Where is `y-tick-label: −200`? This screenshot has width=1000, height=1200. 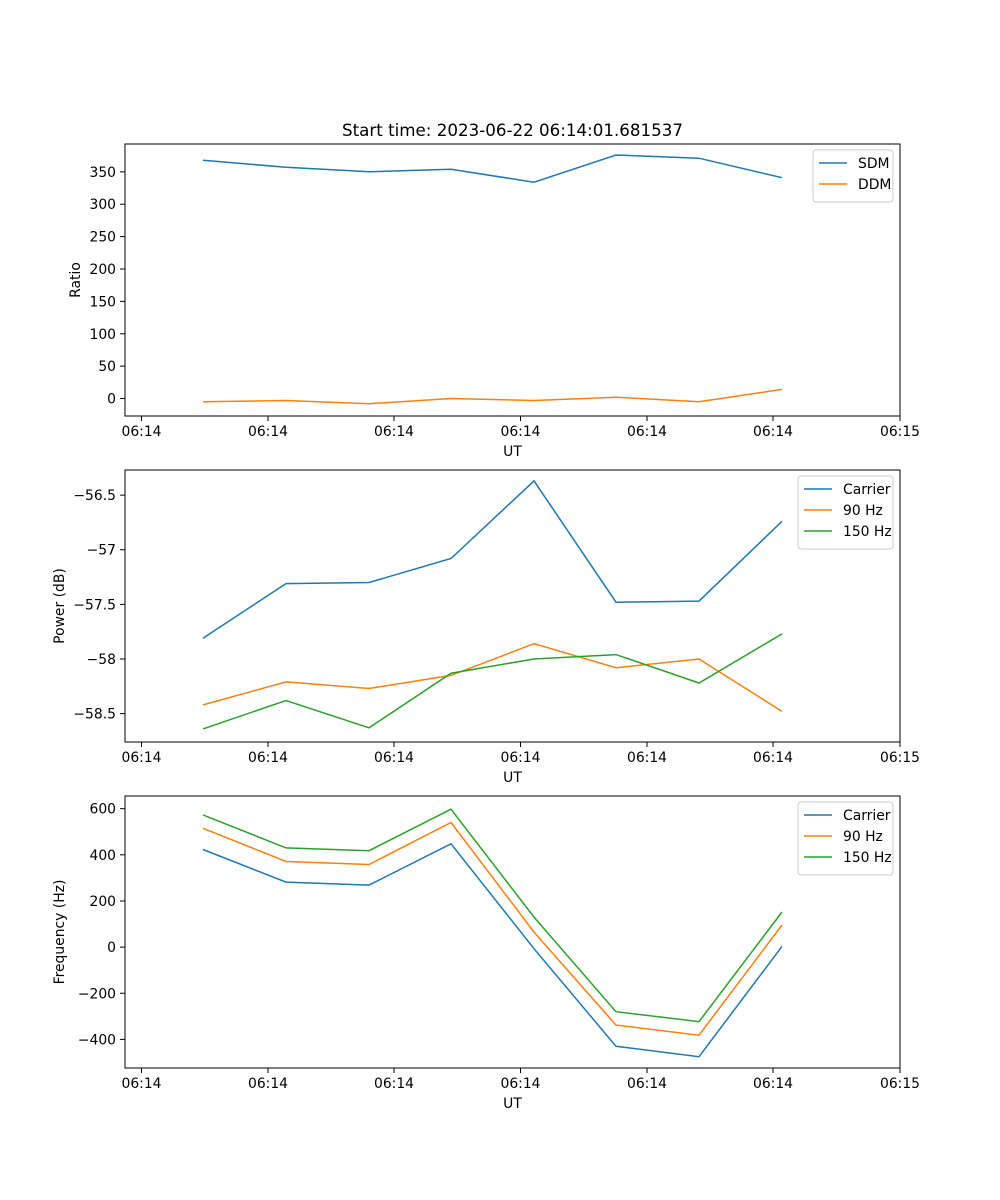 y-tick-label: −200 is located at coordinates (97, 994).